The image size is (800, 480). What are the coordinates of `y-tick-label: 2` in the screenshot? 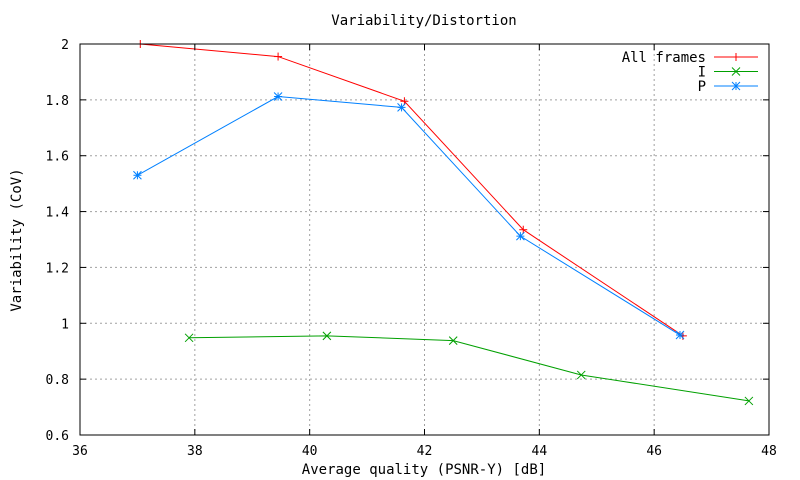 It's located at (65, 45).